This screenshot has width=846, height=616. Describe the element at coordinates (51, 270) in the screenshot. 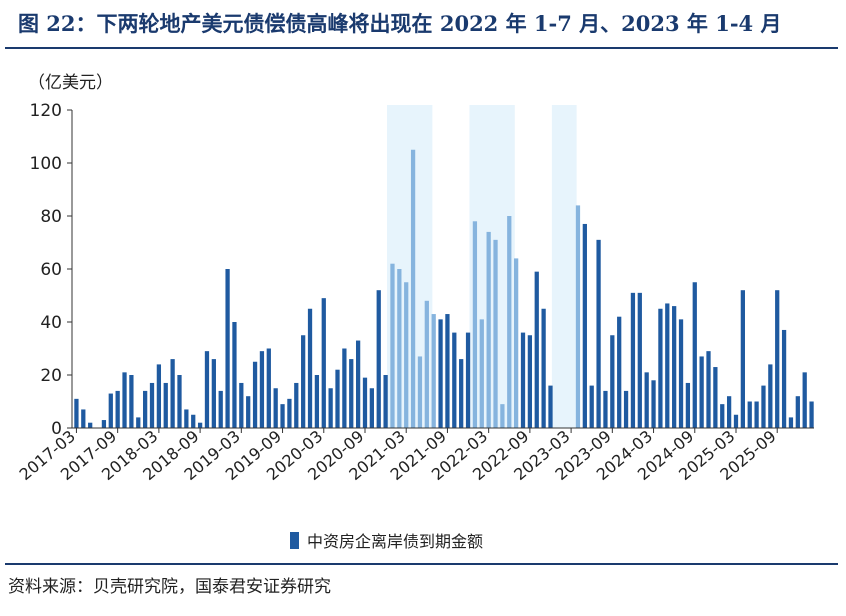

I see `y-tick-label: 60` at that location.